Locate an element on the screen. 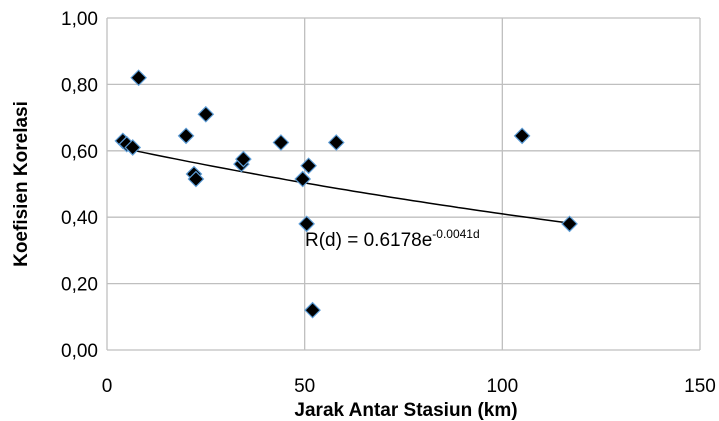 Image resolution: width=719 pixels, height=421 pixels. trend-line-group is located at coordinates (346, 185).